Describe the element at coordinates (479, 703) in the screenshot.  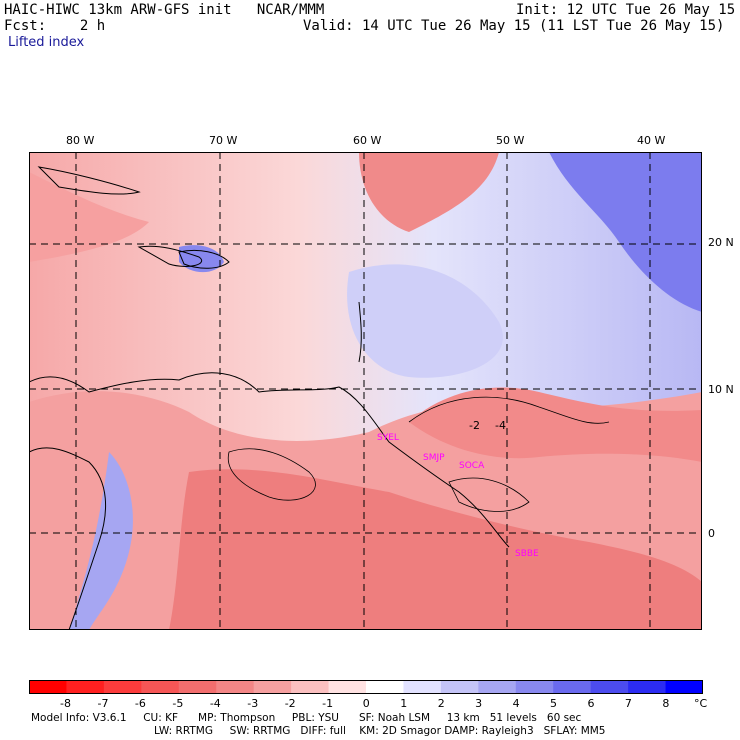
I see `colorbar-tick-label: 3` at that location.